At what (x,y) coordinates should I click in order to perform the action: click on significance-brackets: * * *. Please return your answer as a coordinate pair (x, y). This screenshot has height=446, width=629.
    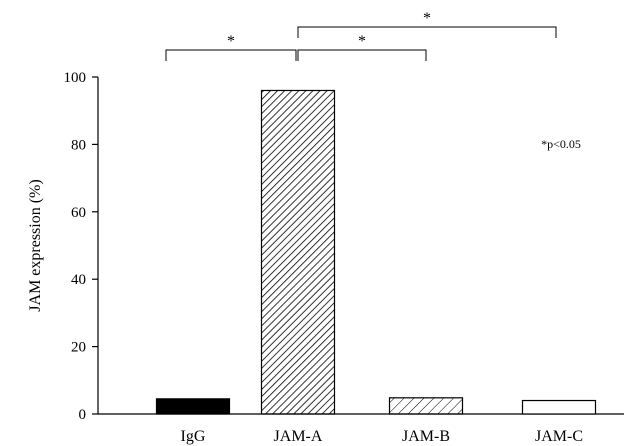
    Looking at the image, I should click on (361, 35).